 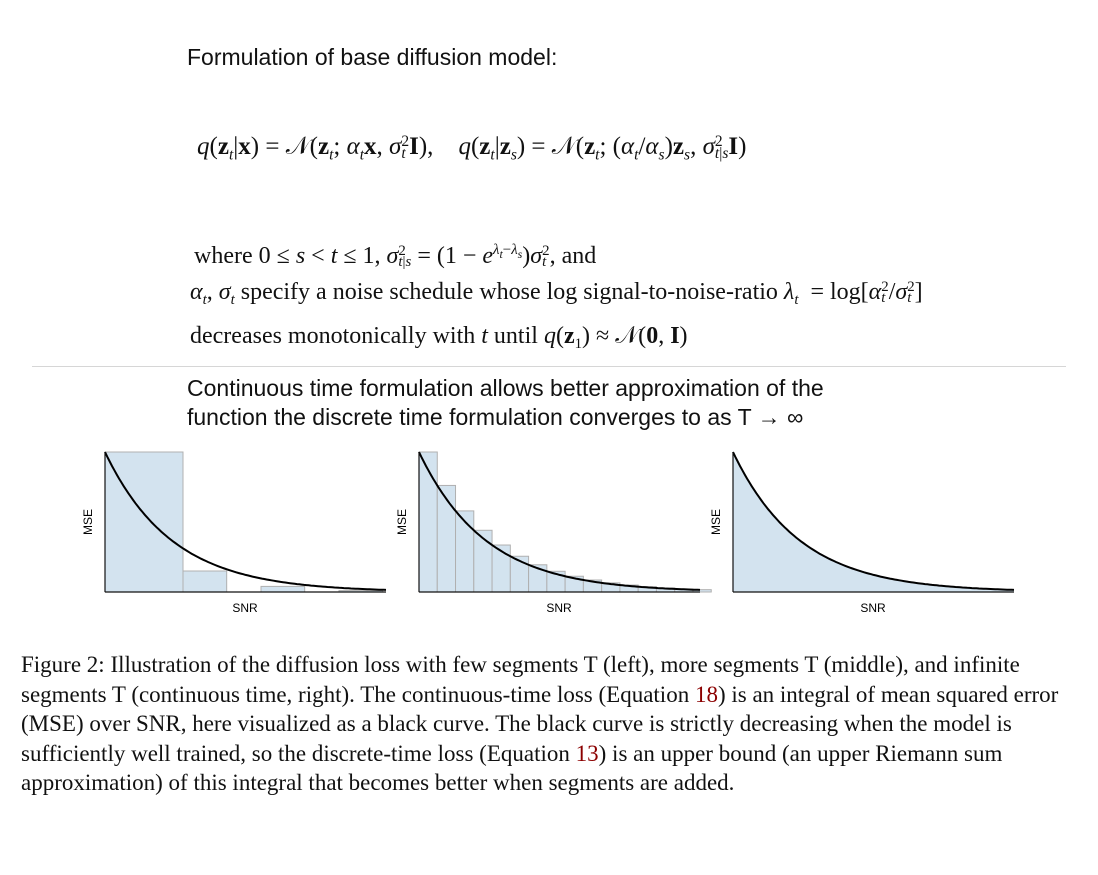 What do you see at coordinates (587, 753) in the screenshot?
I see `equation-link-13: 13` at bounding box center [587, 753].